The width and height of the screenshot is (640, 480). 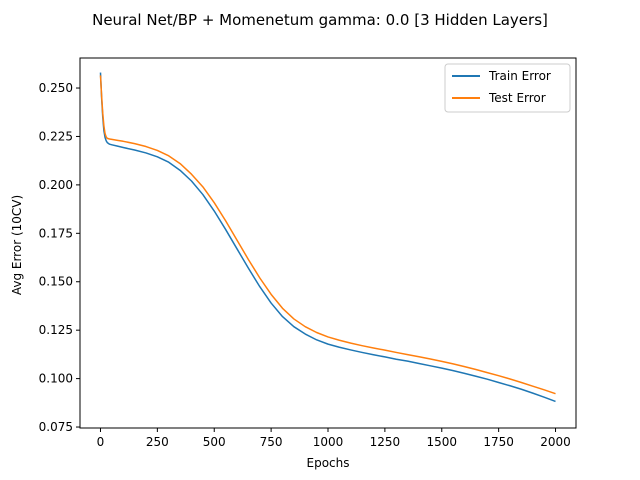 What do you see at coordinates (498, 442) in the screenshot?
I see `x-tick-label: 1750` at bounding box center [498, 442].